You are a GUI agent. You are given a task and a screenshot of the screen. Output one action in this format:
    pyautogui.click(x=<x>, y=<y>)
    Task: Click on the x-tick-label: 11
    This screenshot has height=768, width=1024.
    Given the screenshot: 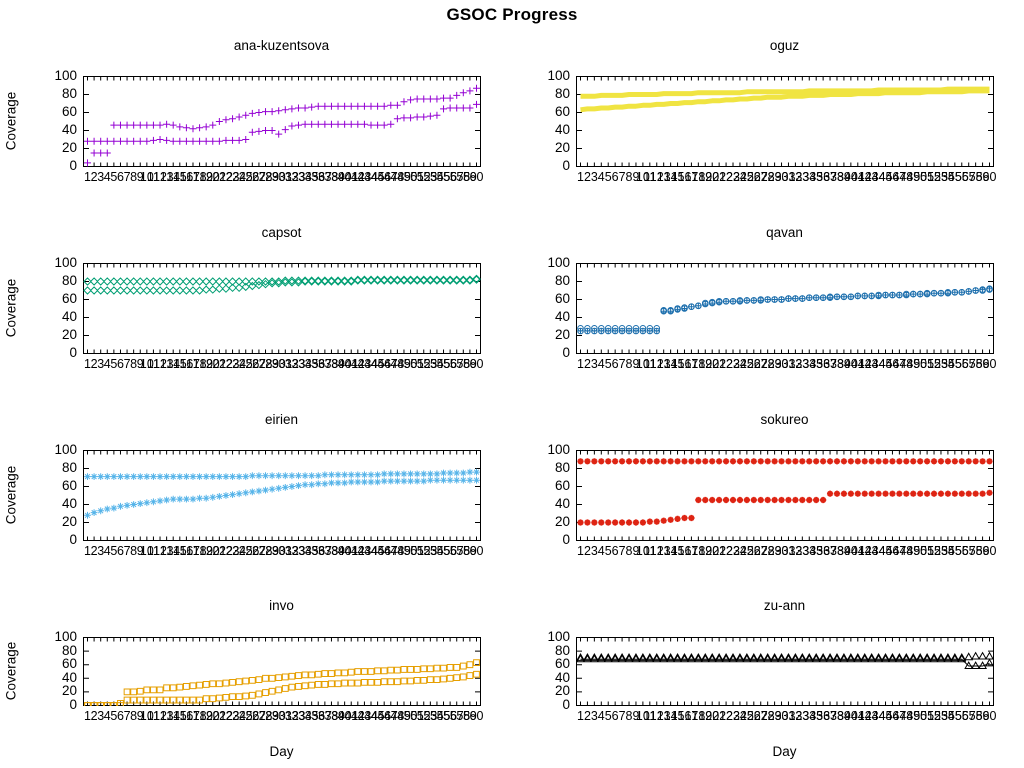 What is the action you would take?
    pyautogui.click(x=153, y=551)
    